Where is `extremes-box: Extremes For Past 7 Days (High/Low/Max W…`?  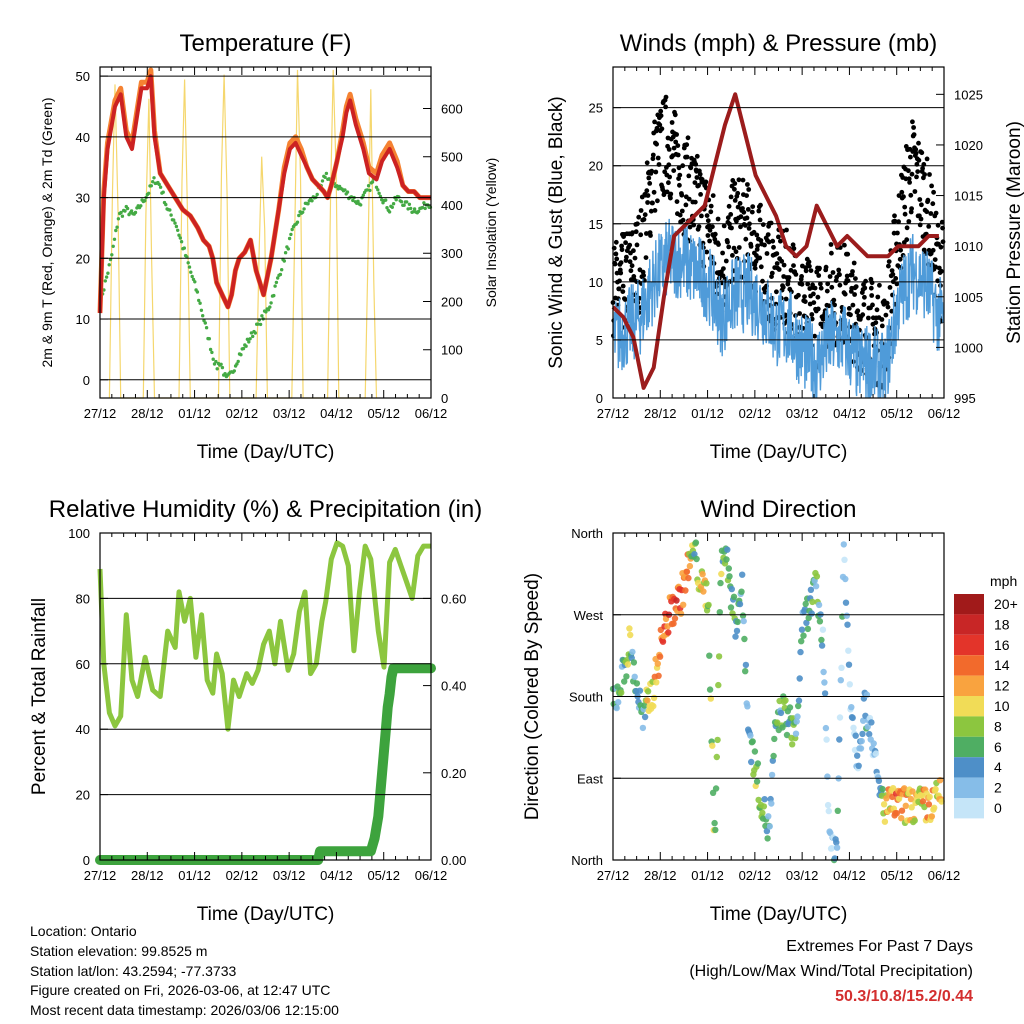
extremes-box: Extremes For Past 7 Days (High/Low/Max W… is located at coordinates (831, 971).